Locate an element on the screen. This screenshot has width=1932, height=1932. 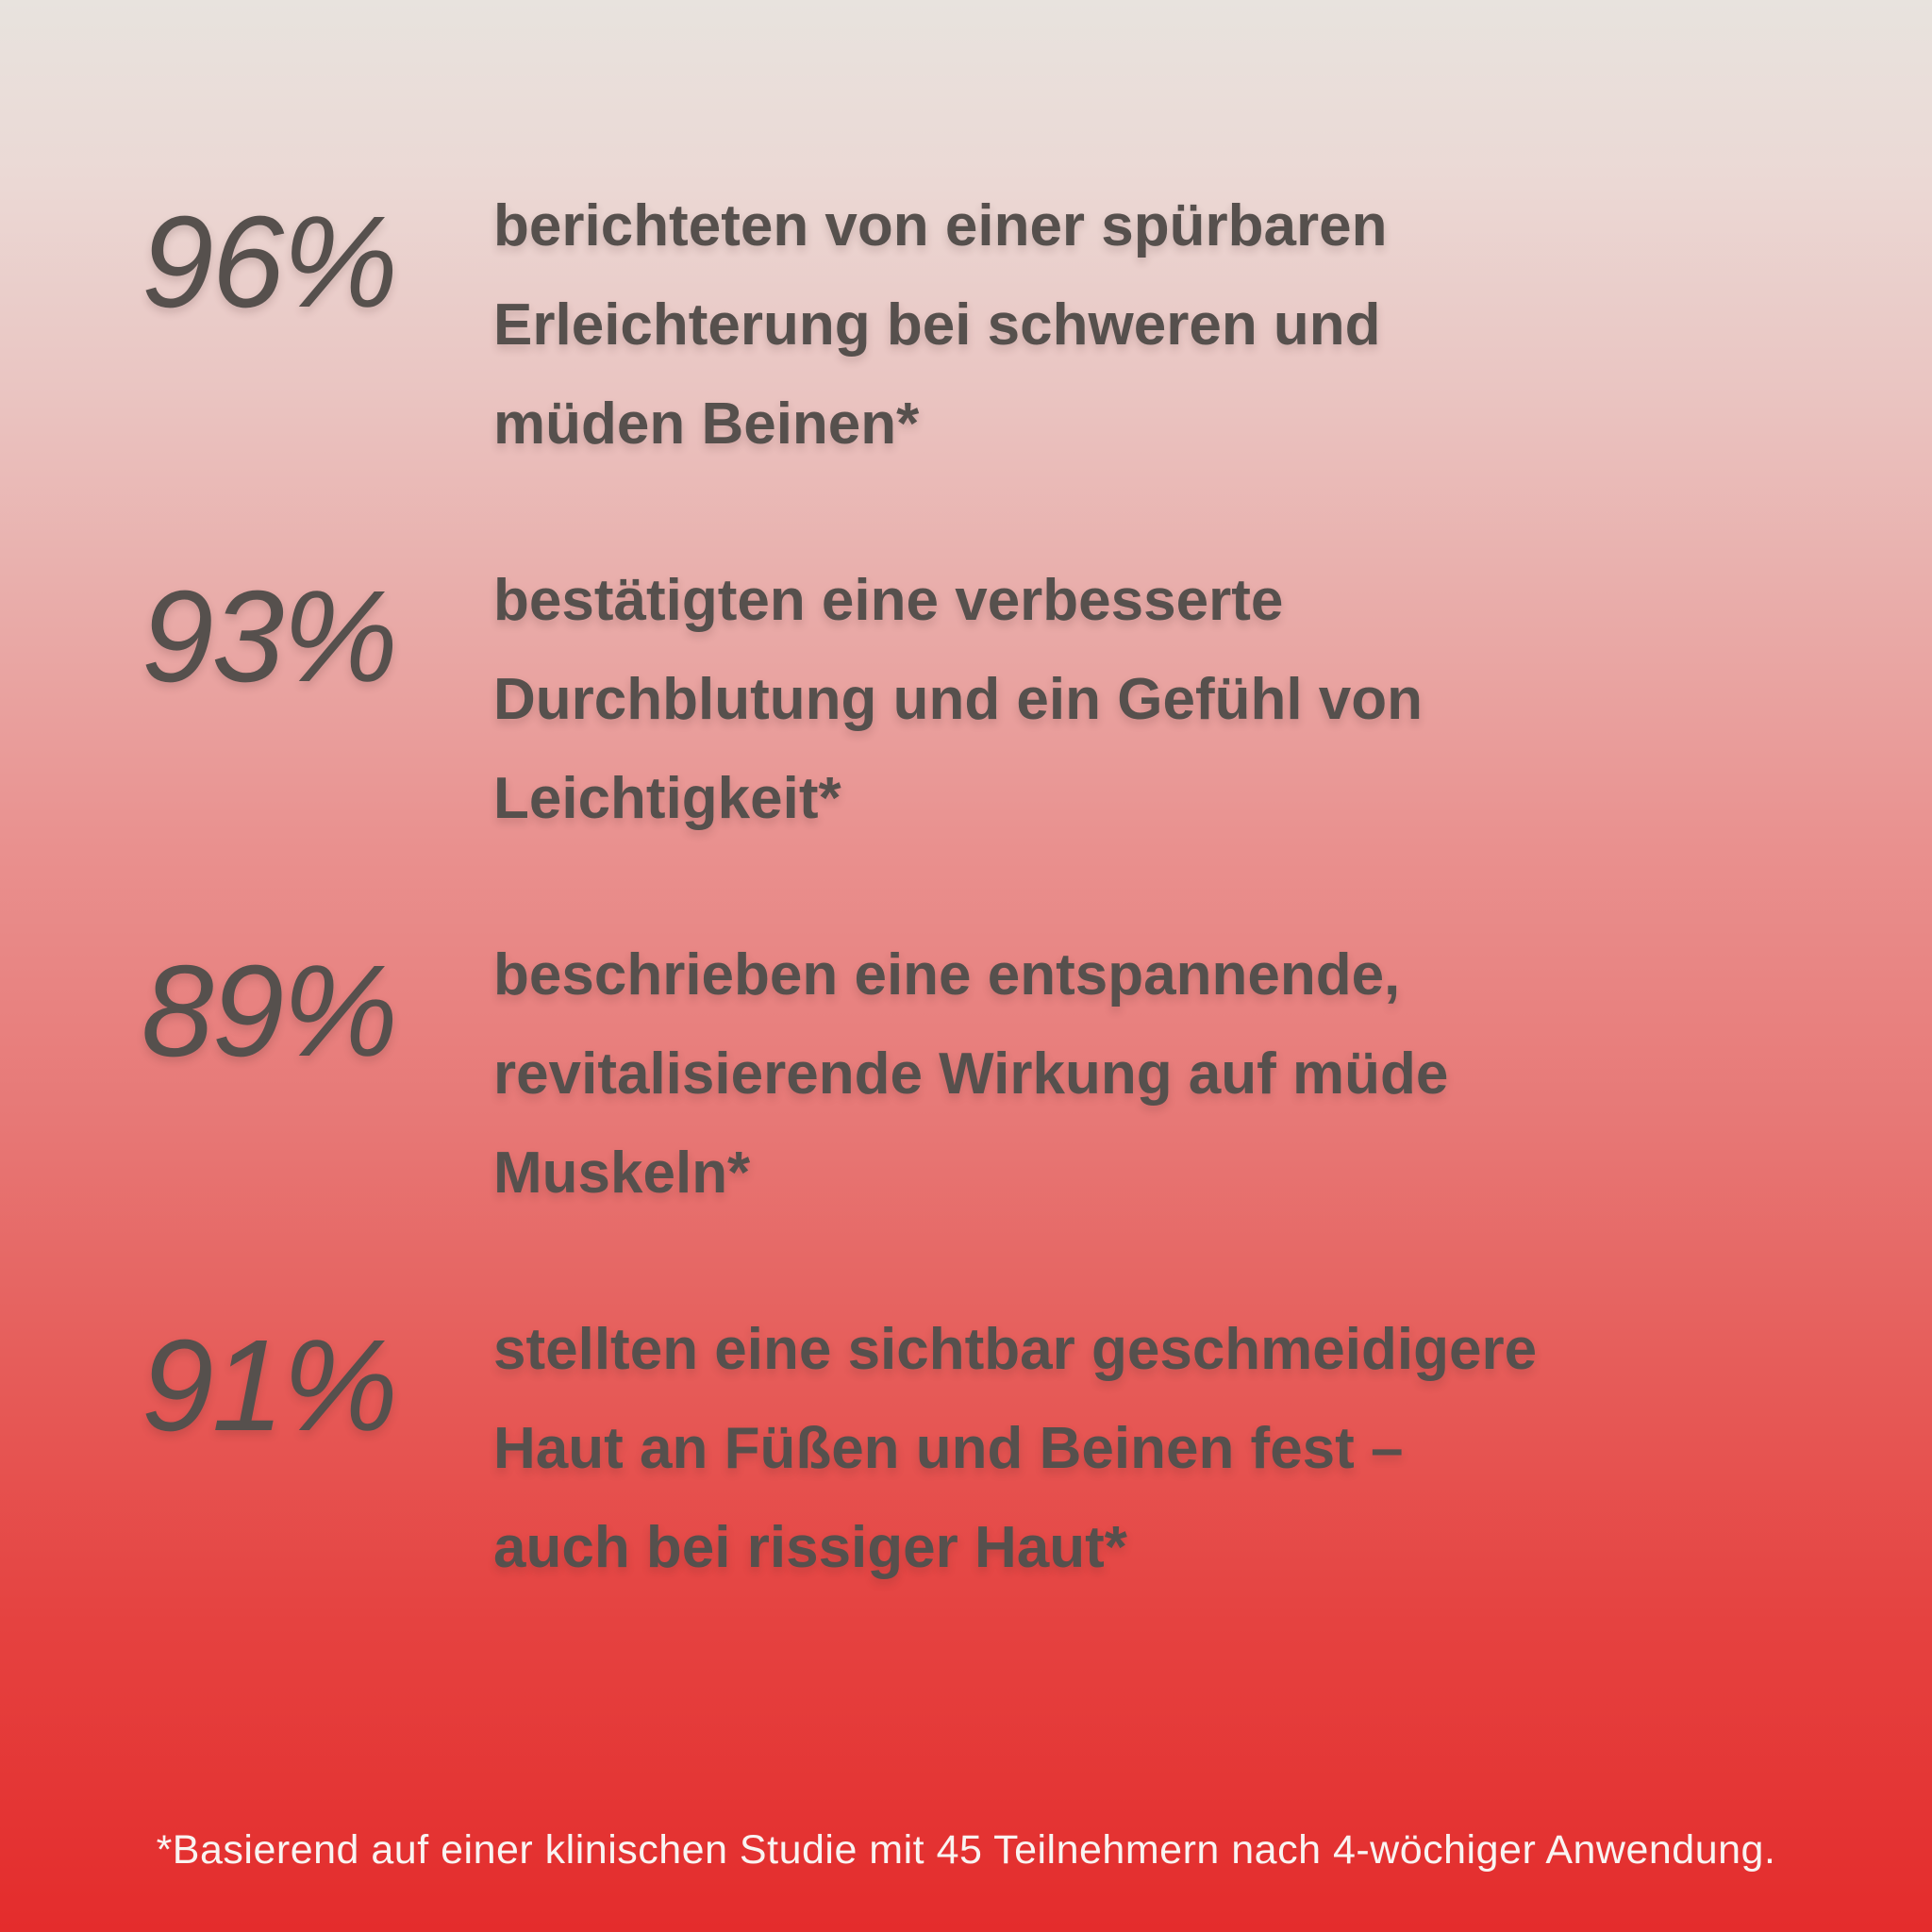
stat-description-line: müden Beinen* is located at coordinates (707, 424).